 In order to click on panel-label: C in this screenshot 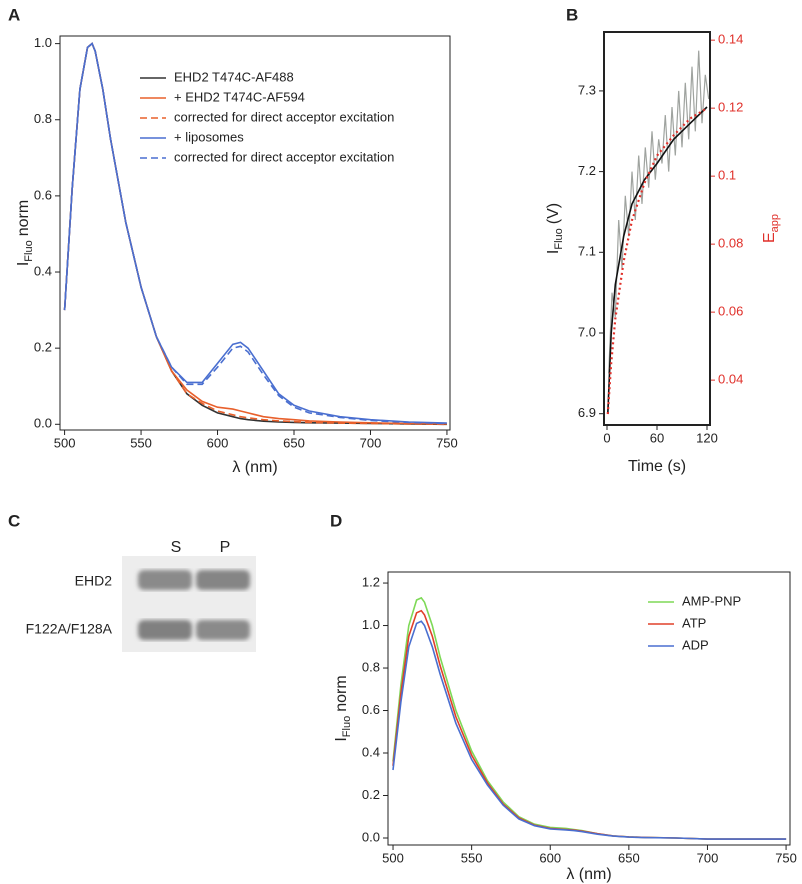, I will do `click(14, 520)`.